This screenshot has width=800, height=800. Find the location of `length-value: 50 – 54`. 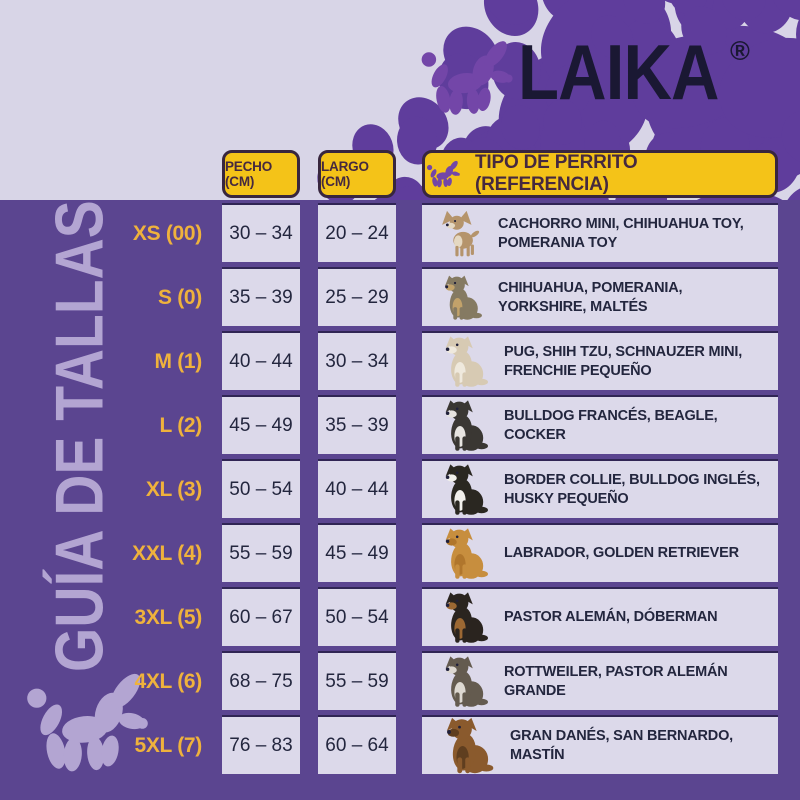

length-value: 50 – 54 is located at coordinates (357, 617).